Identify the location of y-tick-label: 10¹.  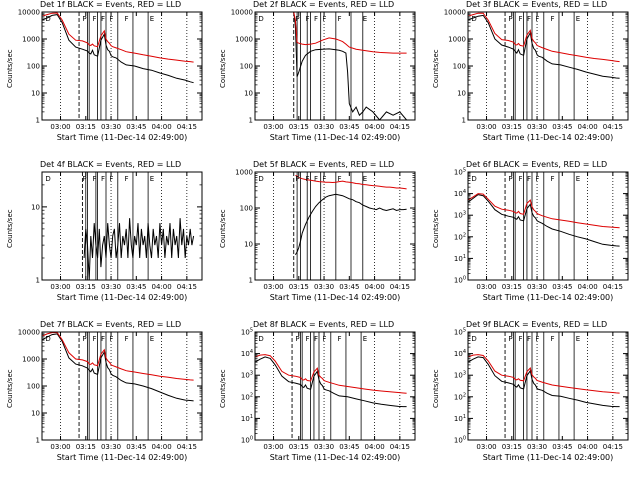
(460, 418).